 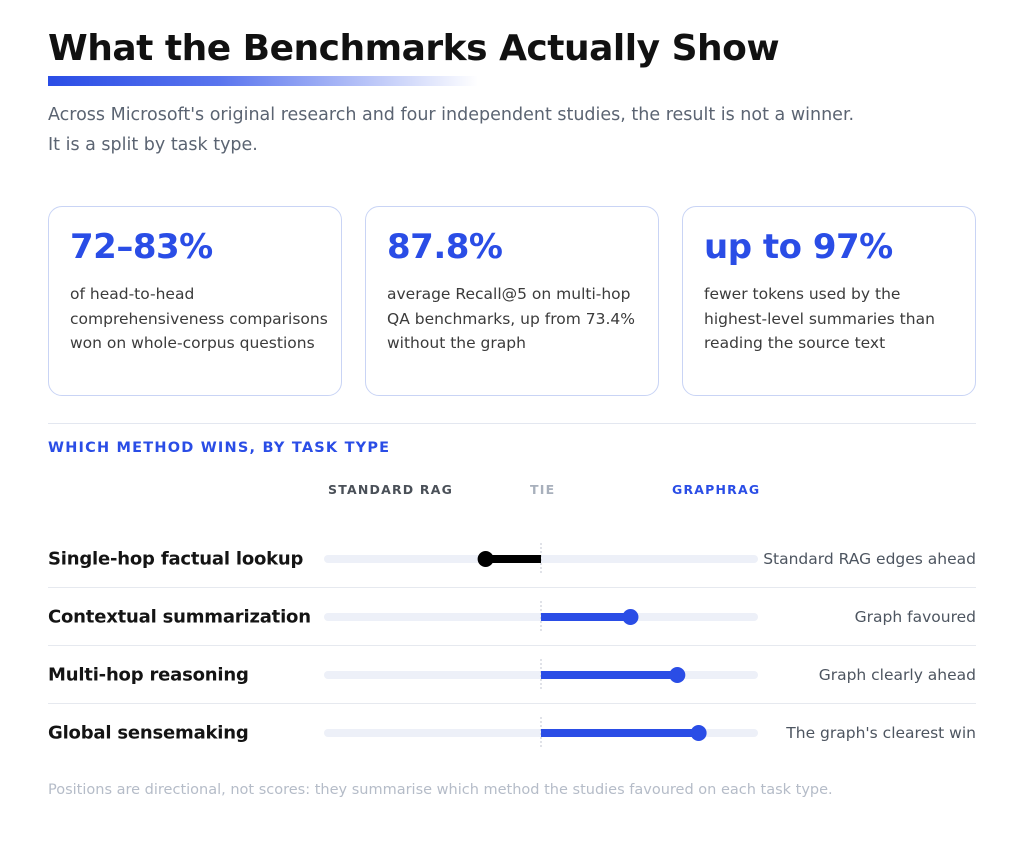 What do you see at coordinates (263, 81) in the screenshot?
I see `title-underline` at bounding box center [263, 81].